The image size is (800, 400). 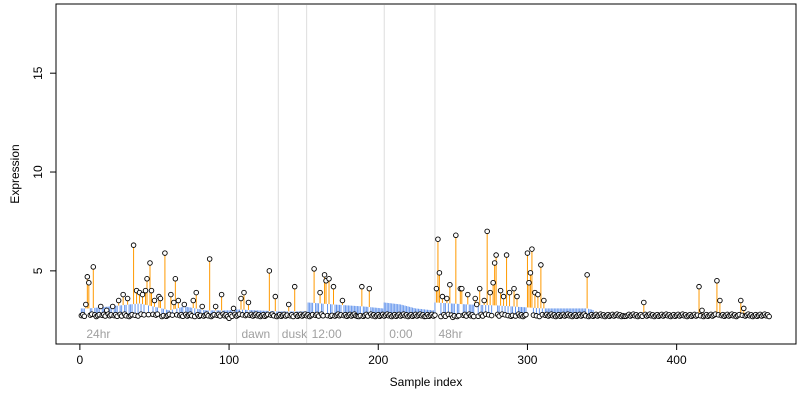 What do you see at coordinates (426, 382) in the screenshot?
I see `x-axis-label: Sample index` at bounding box center [426, 382].